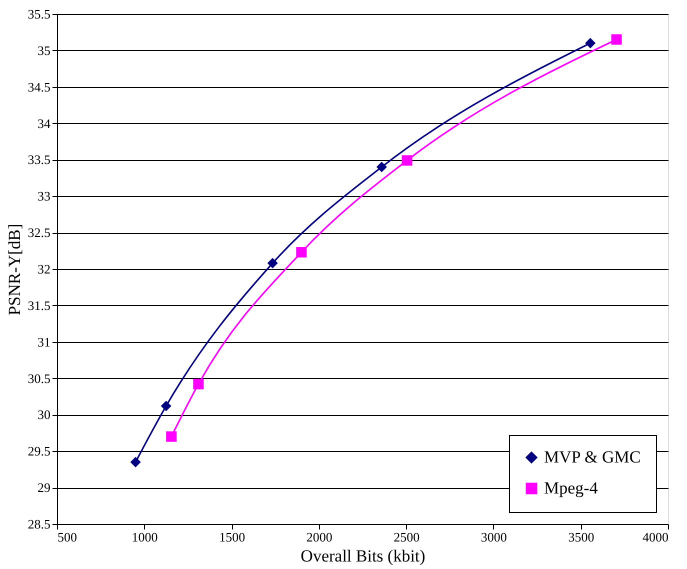  Describe the element at coordinates (14, 270) in the screenshot. I see `y-axis-title: PSNR-Y[dB]` at that location.